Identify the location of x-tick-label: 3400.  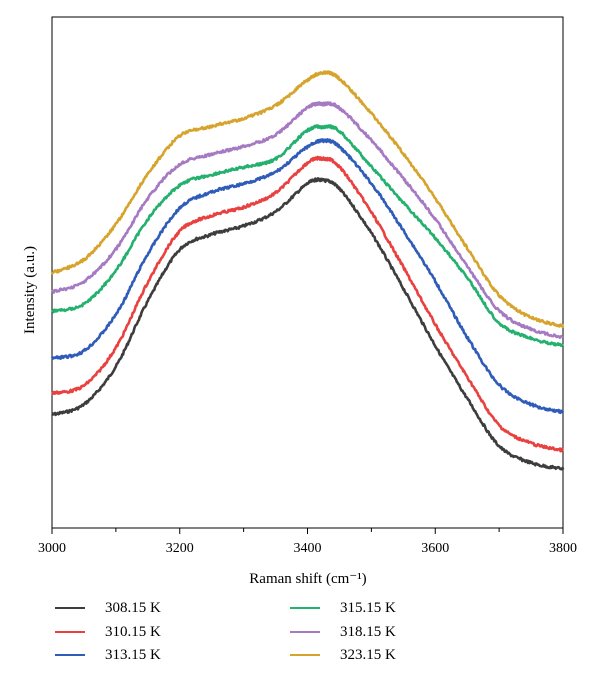
(308, 548).